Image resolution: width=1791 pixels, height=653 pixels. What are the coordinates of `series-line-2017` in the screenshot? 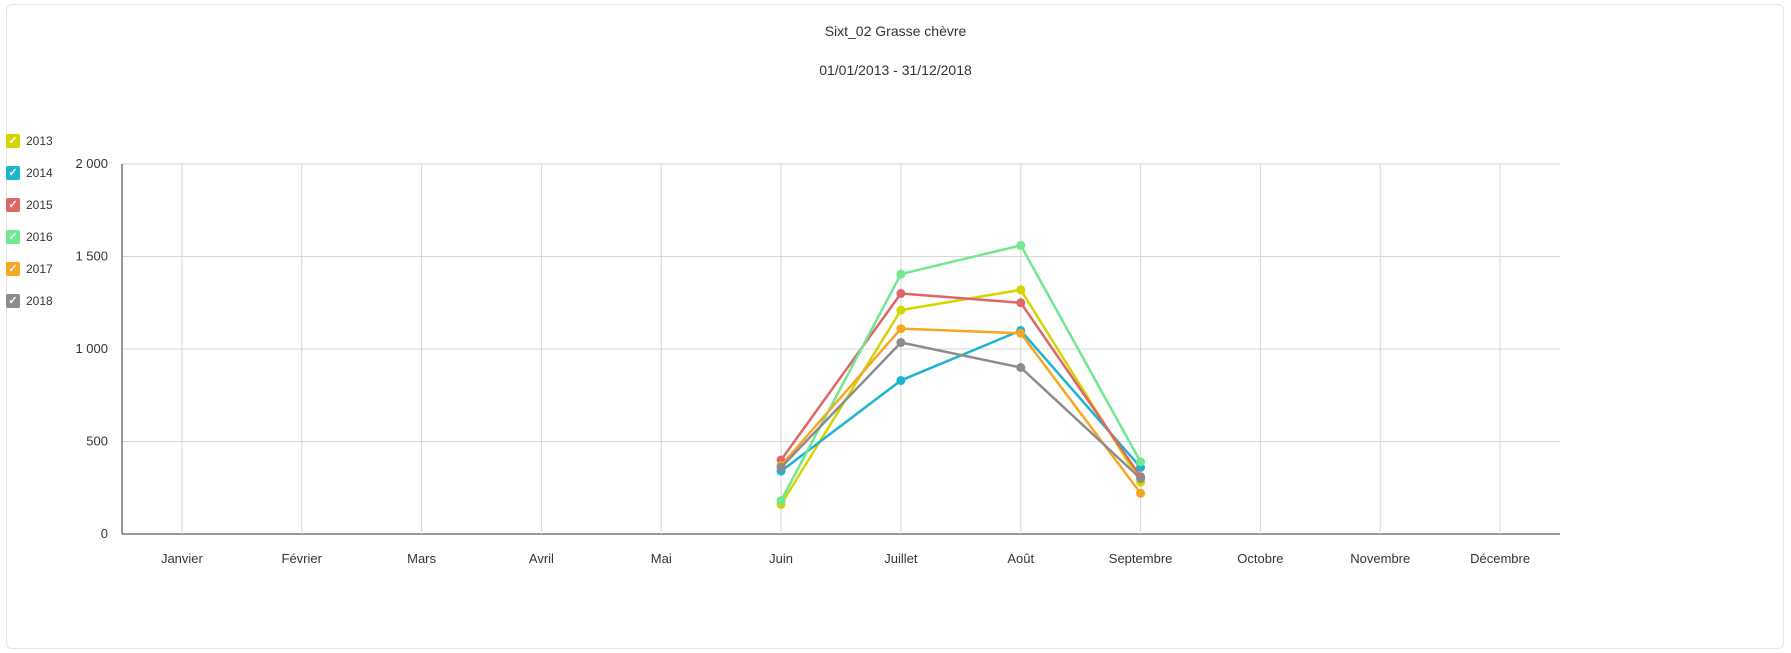 It's located at (961, 411).